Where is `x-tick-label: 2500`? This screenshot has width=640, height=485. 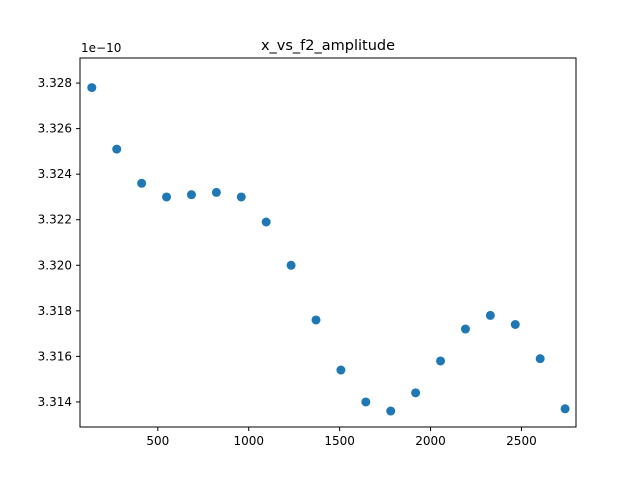 x-tick-label: 2500 is located at coordinates (521, 441).